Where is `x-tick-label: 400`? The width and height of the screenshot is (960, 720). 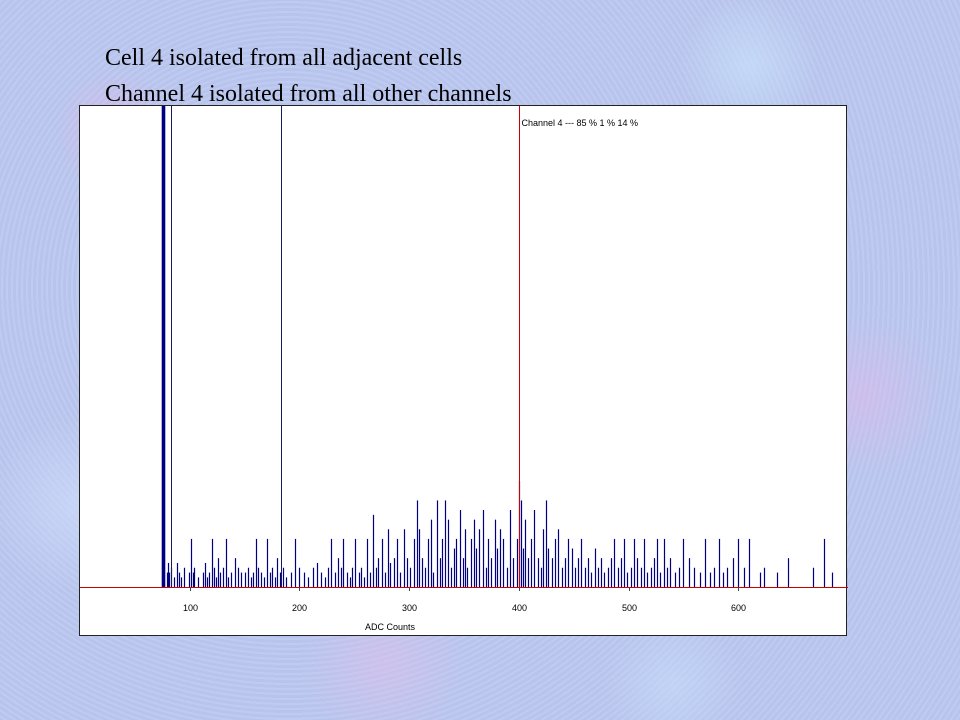 x-tick-label: 400 is located at coordinates (519, 608).